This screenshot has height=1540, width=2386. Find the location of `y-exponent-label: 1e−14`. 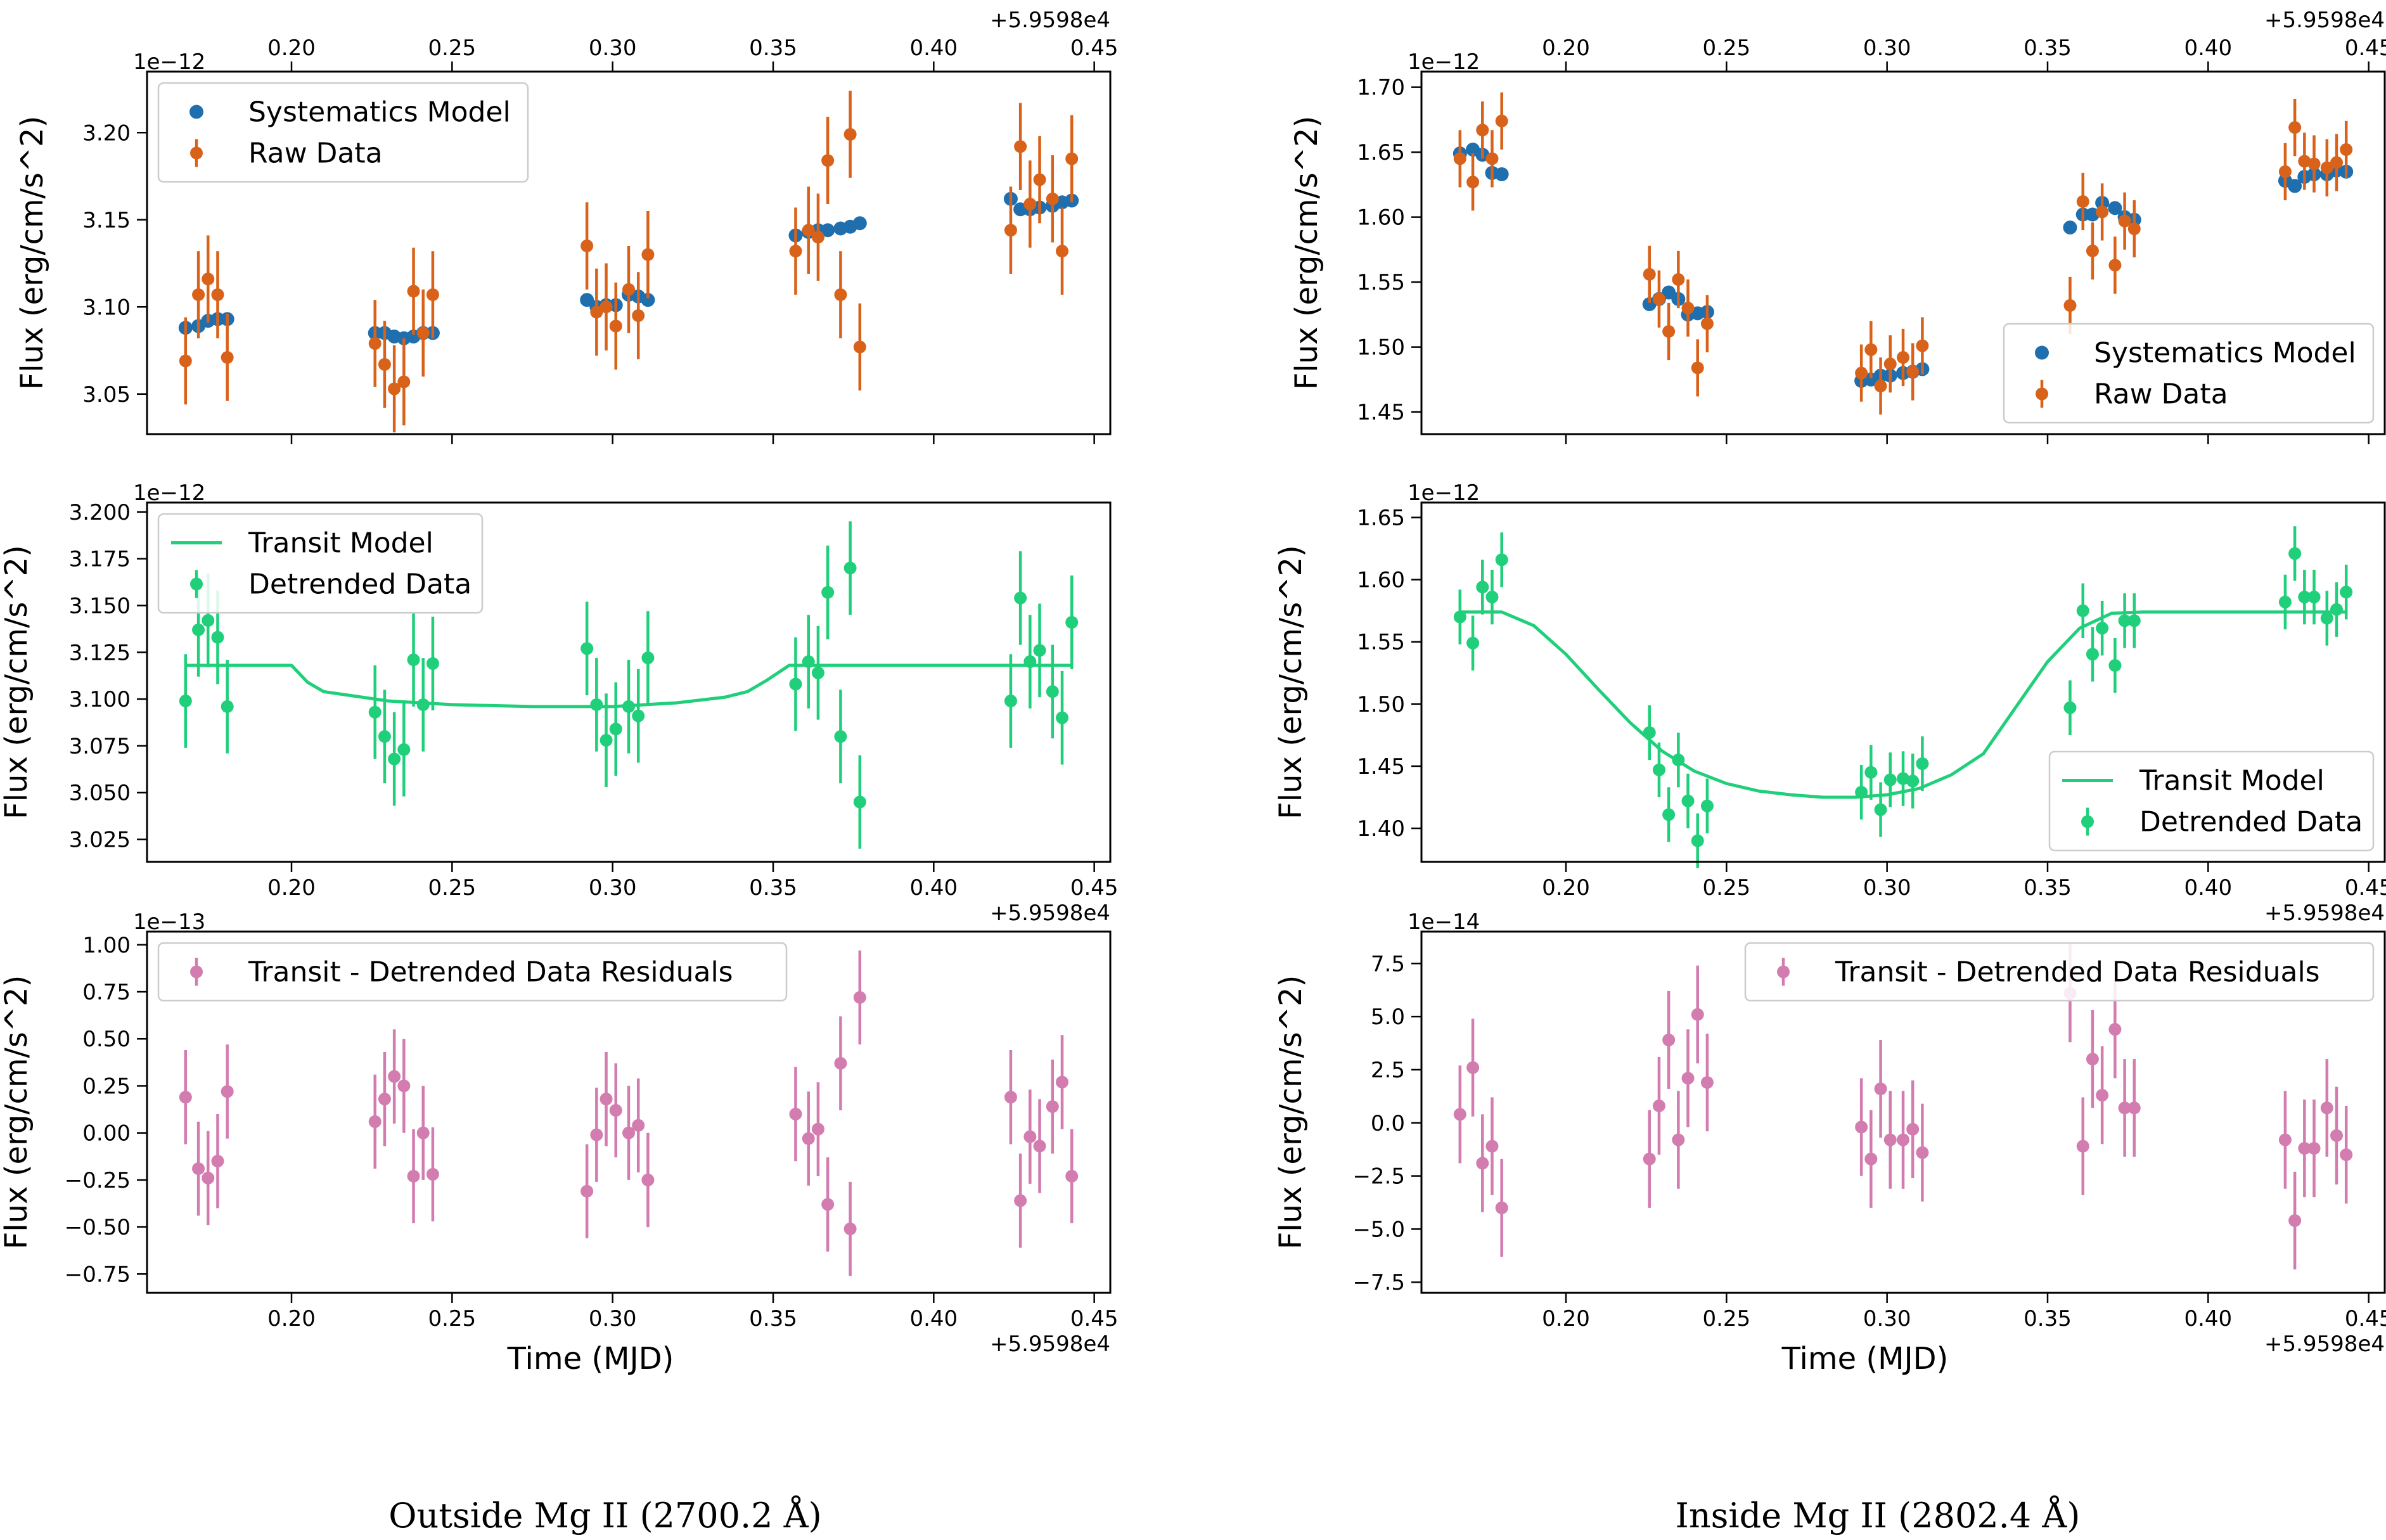

y-exponent-label: 1e−14 is located at coordinates (1444, 922).